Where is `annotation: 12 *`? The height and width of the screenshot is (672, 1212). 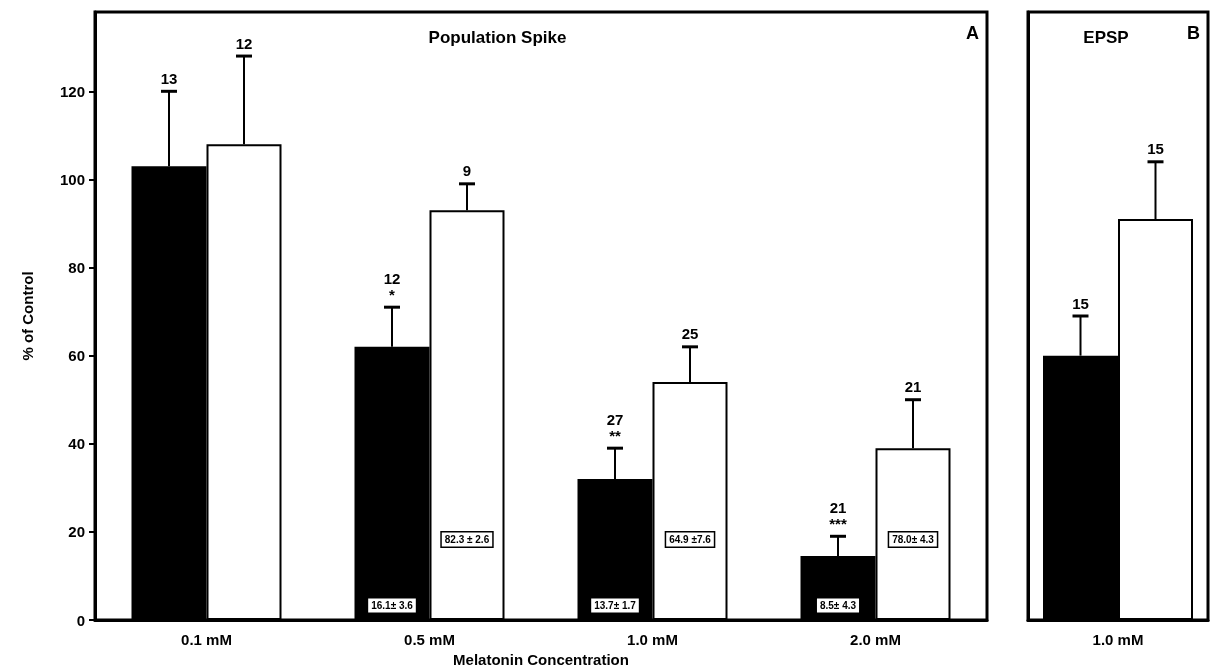 annotation: 12 * is located at coordinates (392, 286).